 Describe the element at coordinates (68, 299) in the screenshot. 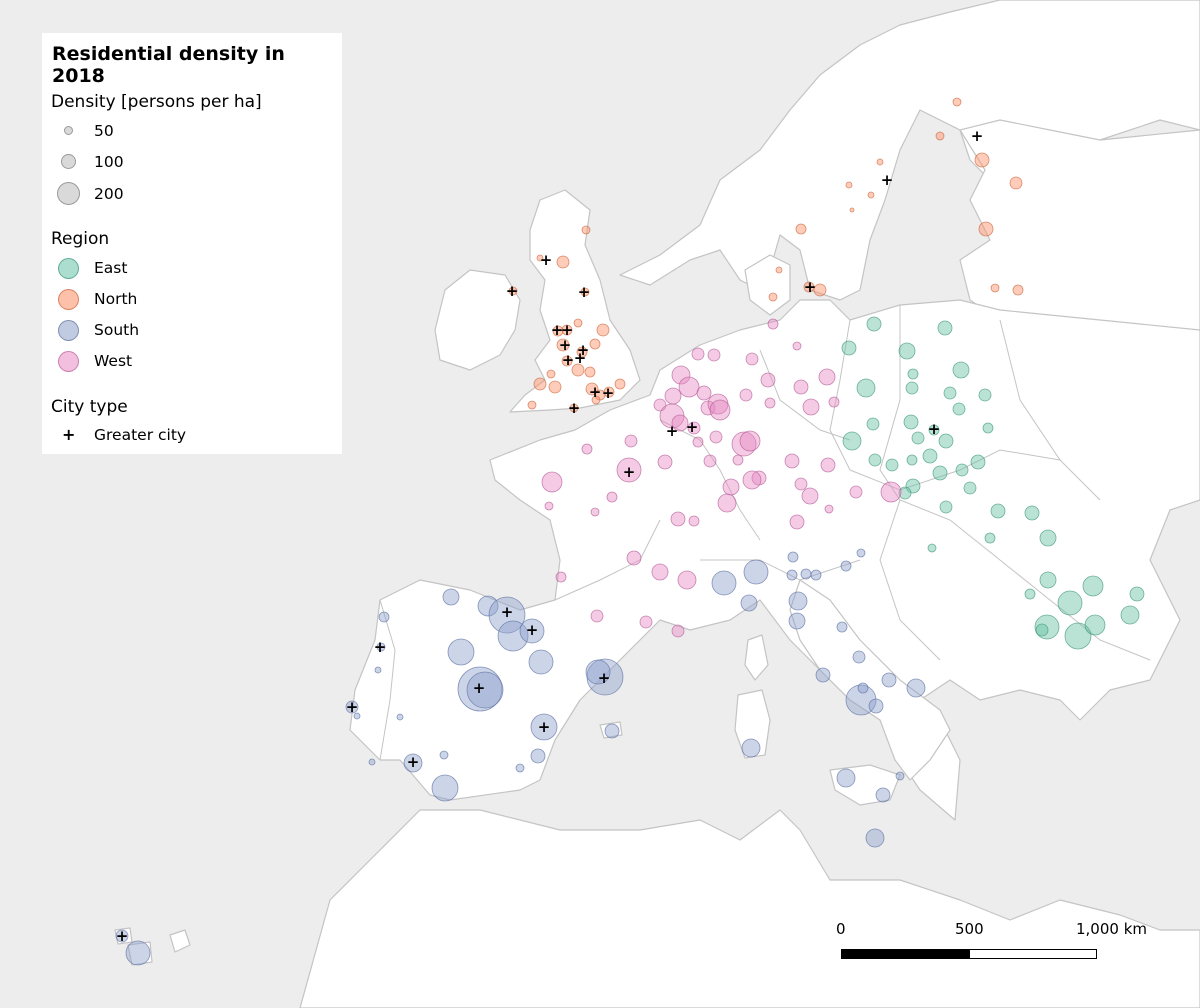

I see `legend-region-symbol-north` at that location.